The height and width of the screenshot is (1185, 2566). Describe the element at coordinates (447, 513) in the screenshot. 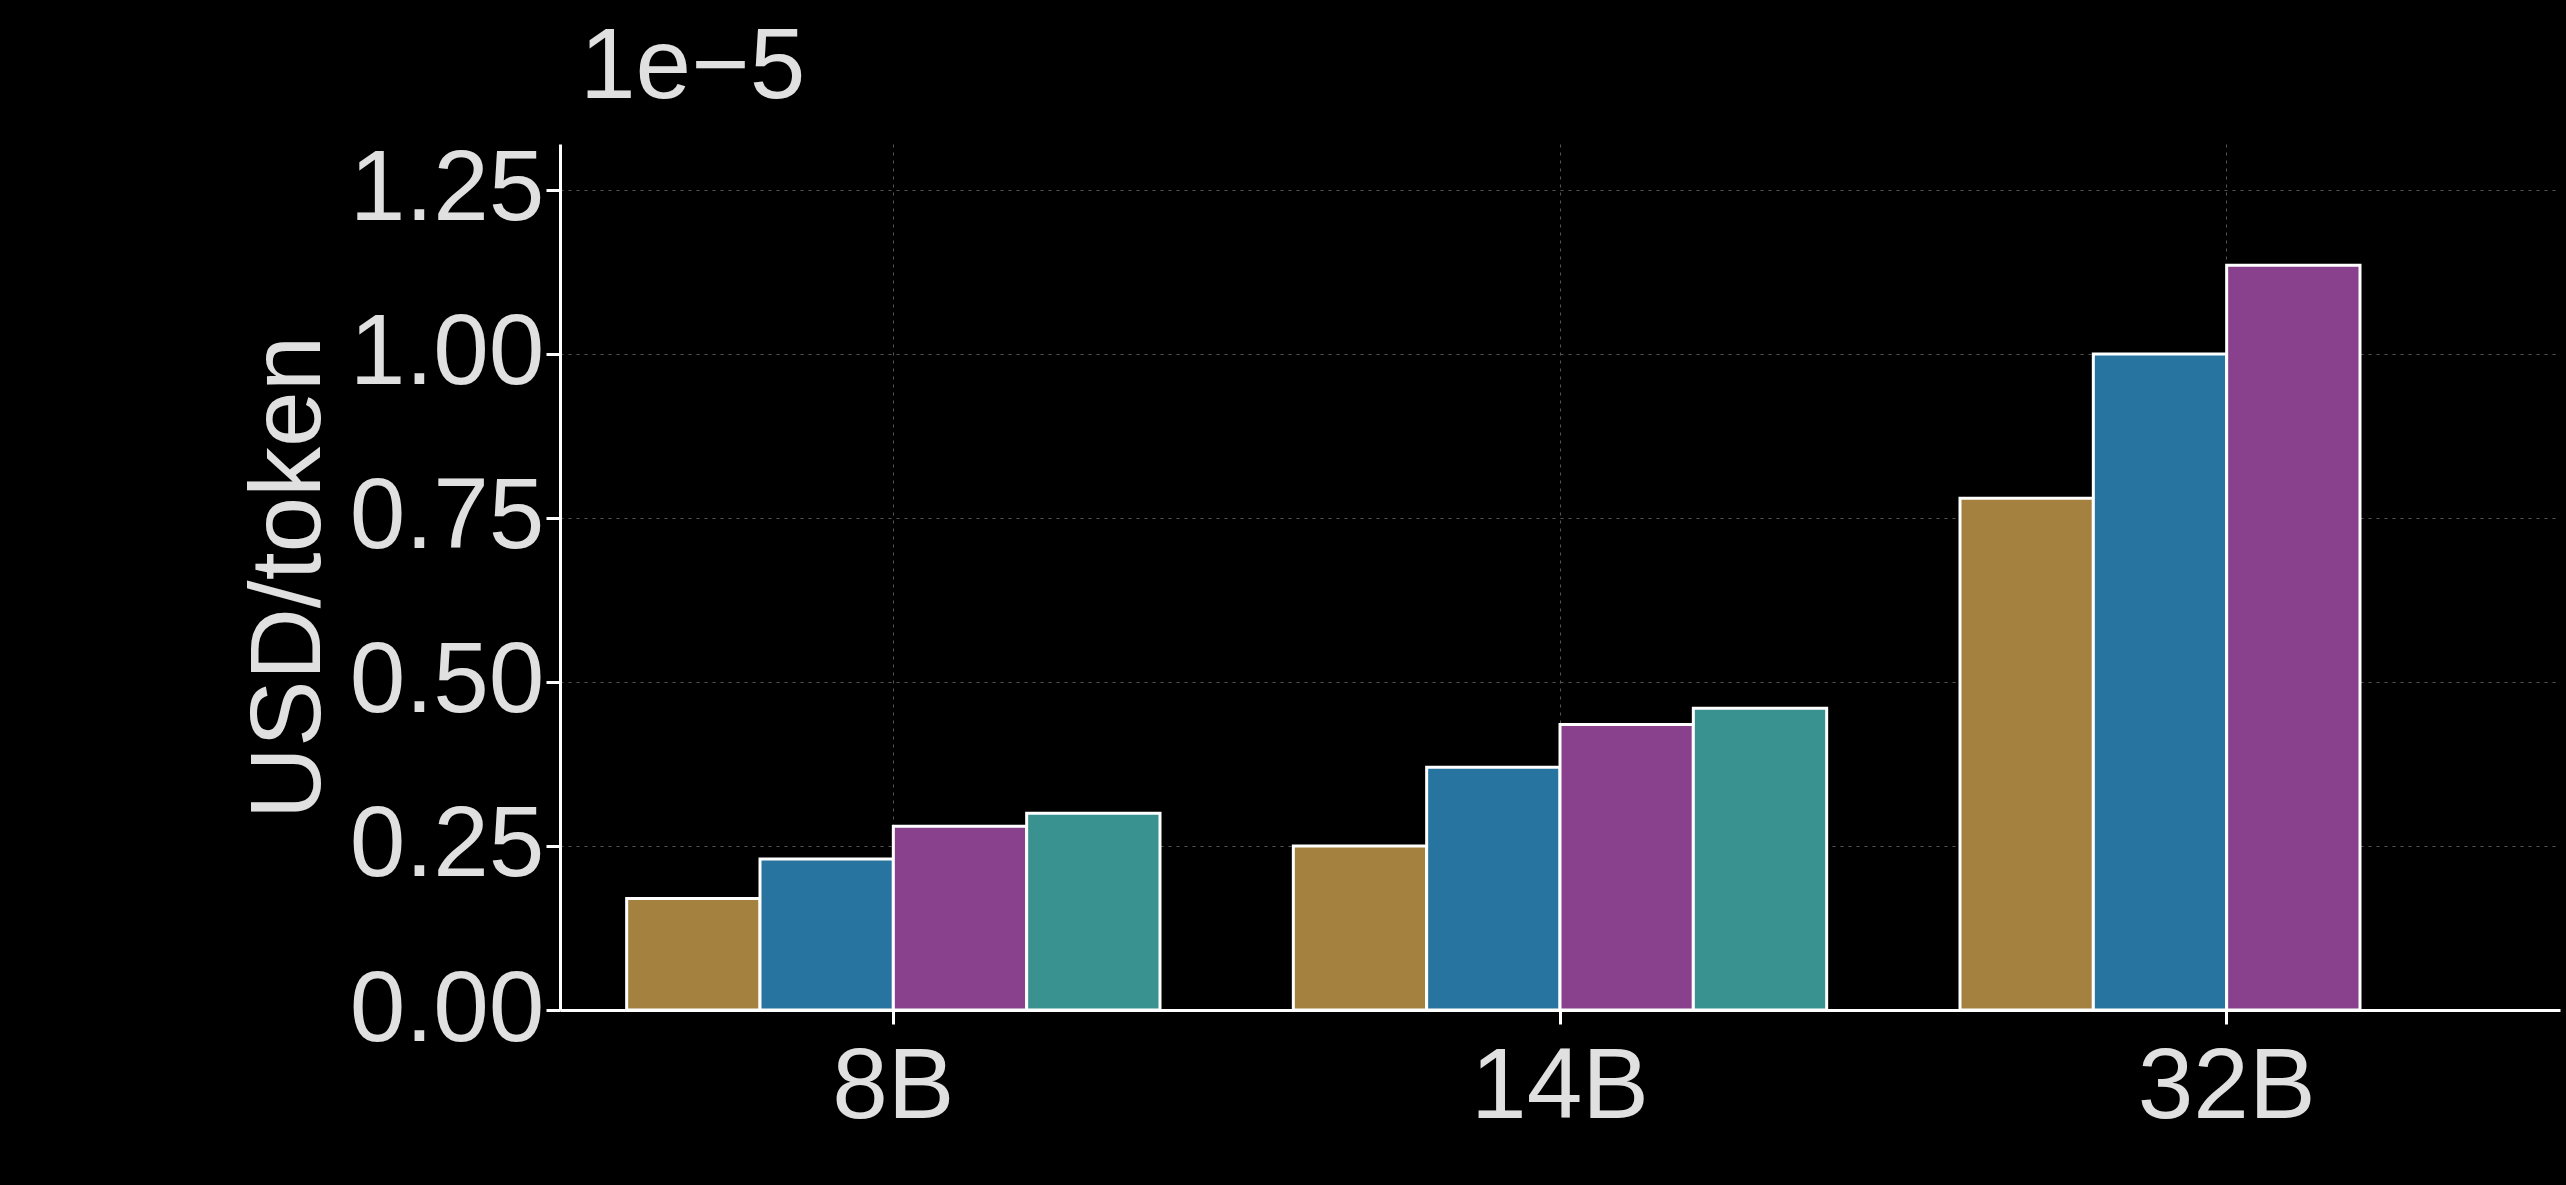

I see `y-tick-label: 0.75` at that location.